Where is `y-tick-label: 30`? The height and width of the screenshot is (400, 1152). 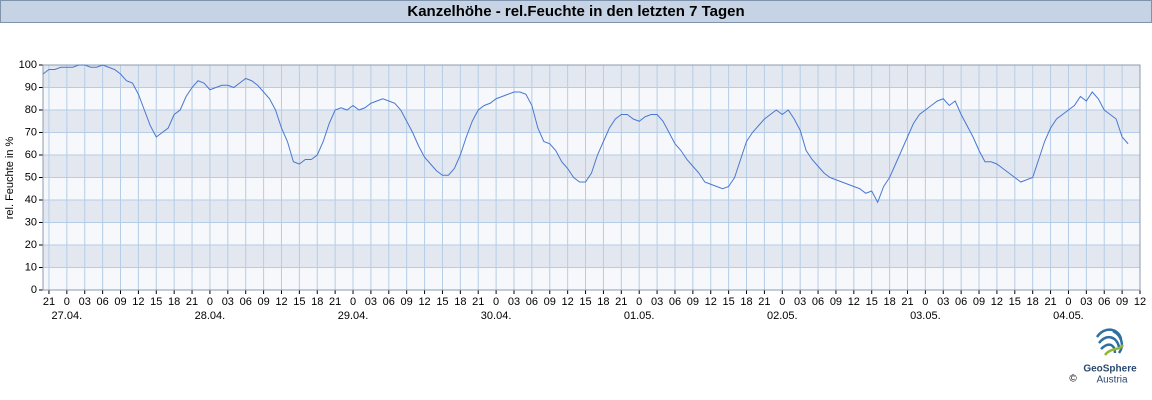
y-tick-label: 30 is located at coordinates (31, 222).